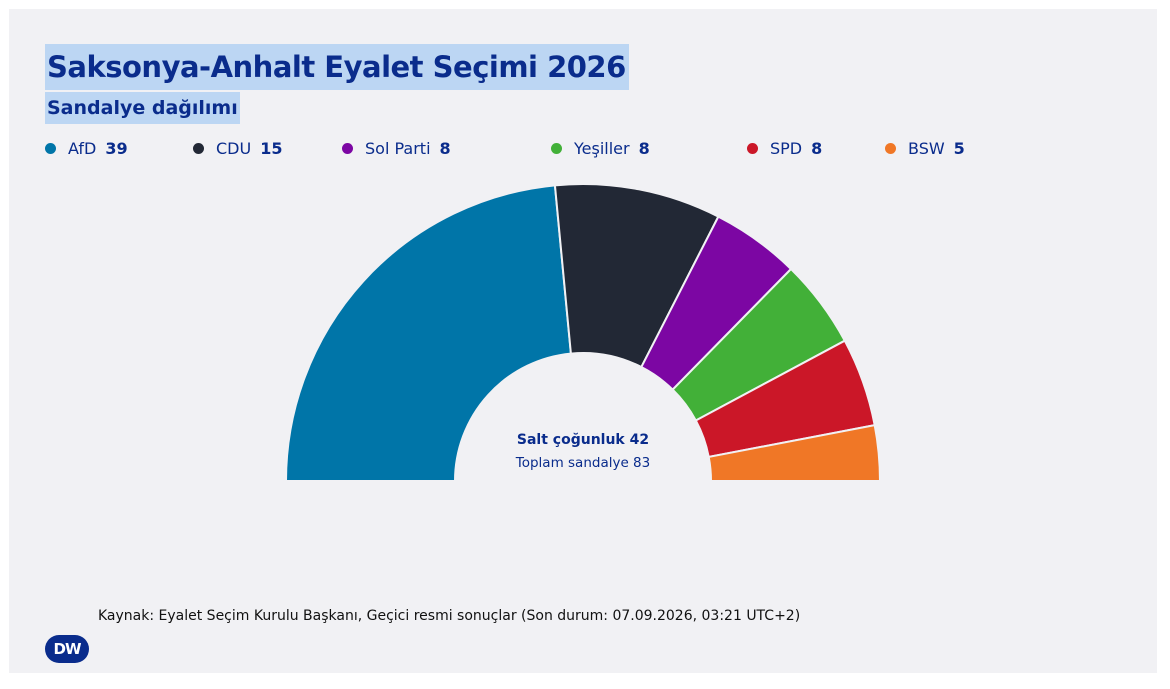 Image resolution: width=1170 pixels, height=689 pixels. I want to click on legend-item-yesiller: Yeşiller 8, so click(600, 148).